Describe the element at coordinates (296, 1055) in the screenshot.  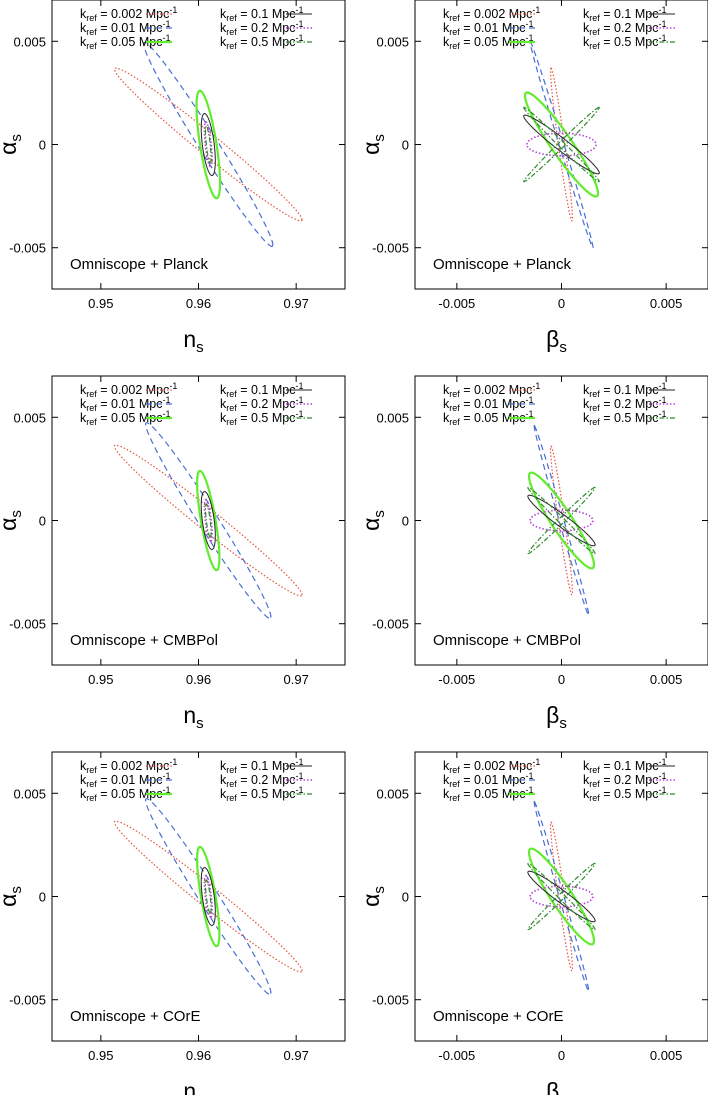
I see `x-tick-label: 0.97` at that location.